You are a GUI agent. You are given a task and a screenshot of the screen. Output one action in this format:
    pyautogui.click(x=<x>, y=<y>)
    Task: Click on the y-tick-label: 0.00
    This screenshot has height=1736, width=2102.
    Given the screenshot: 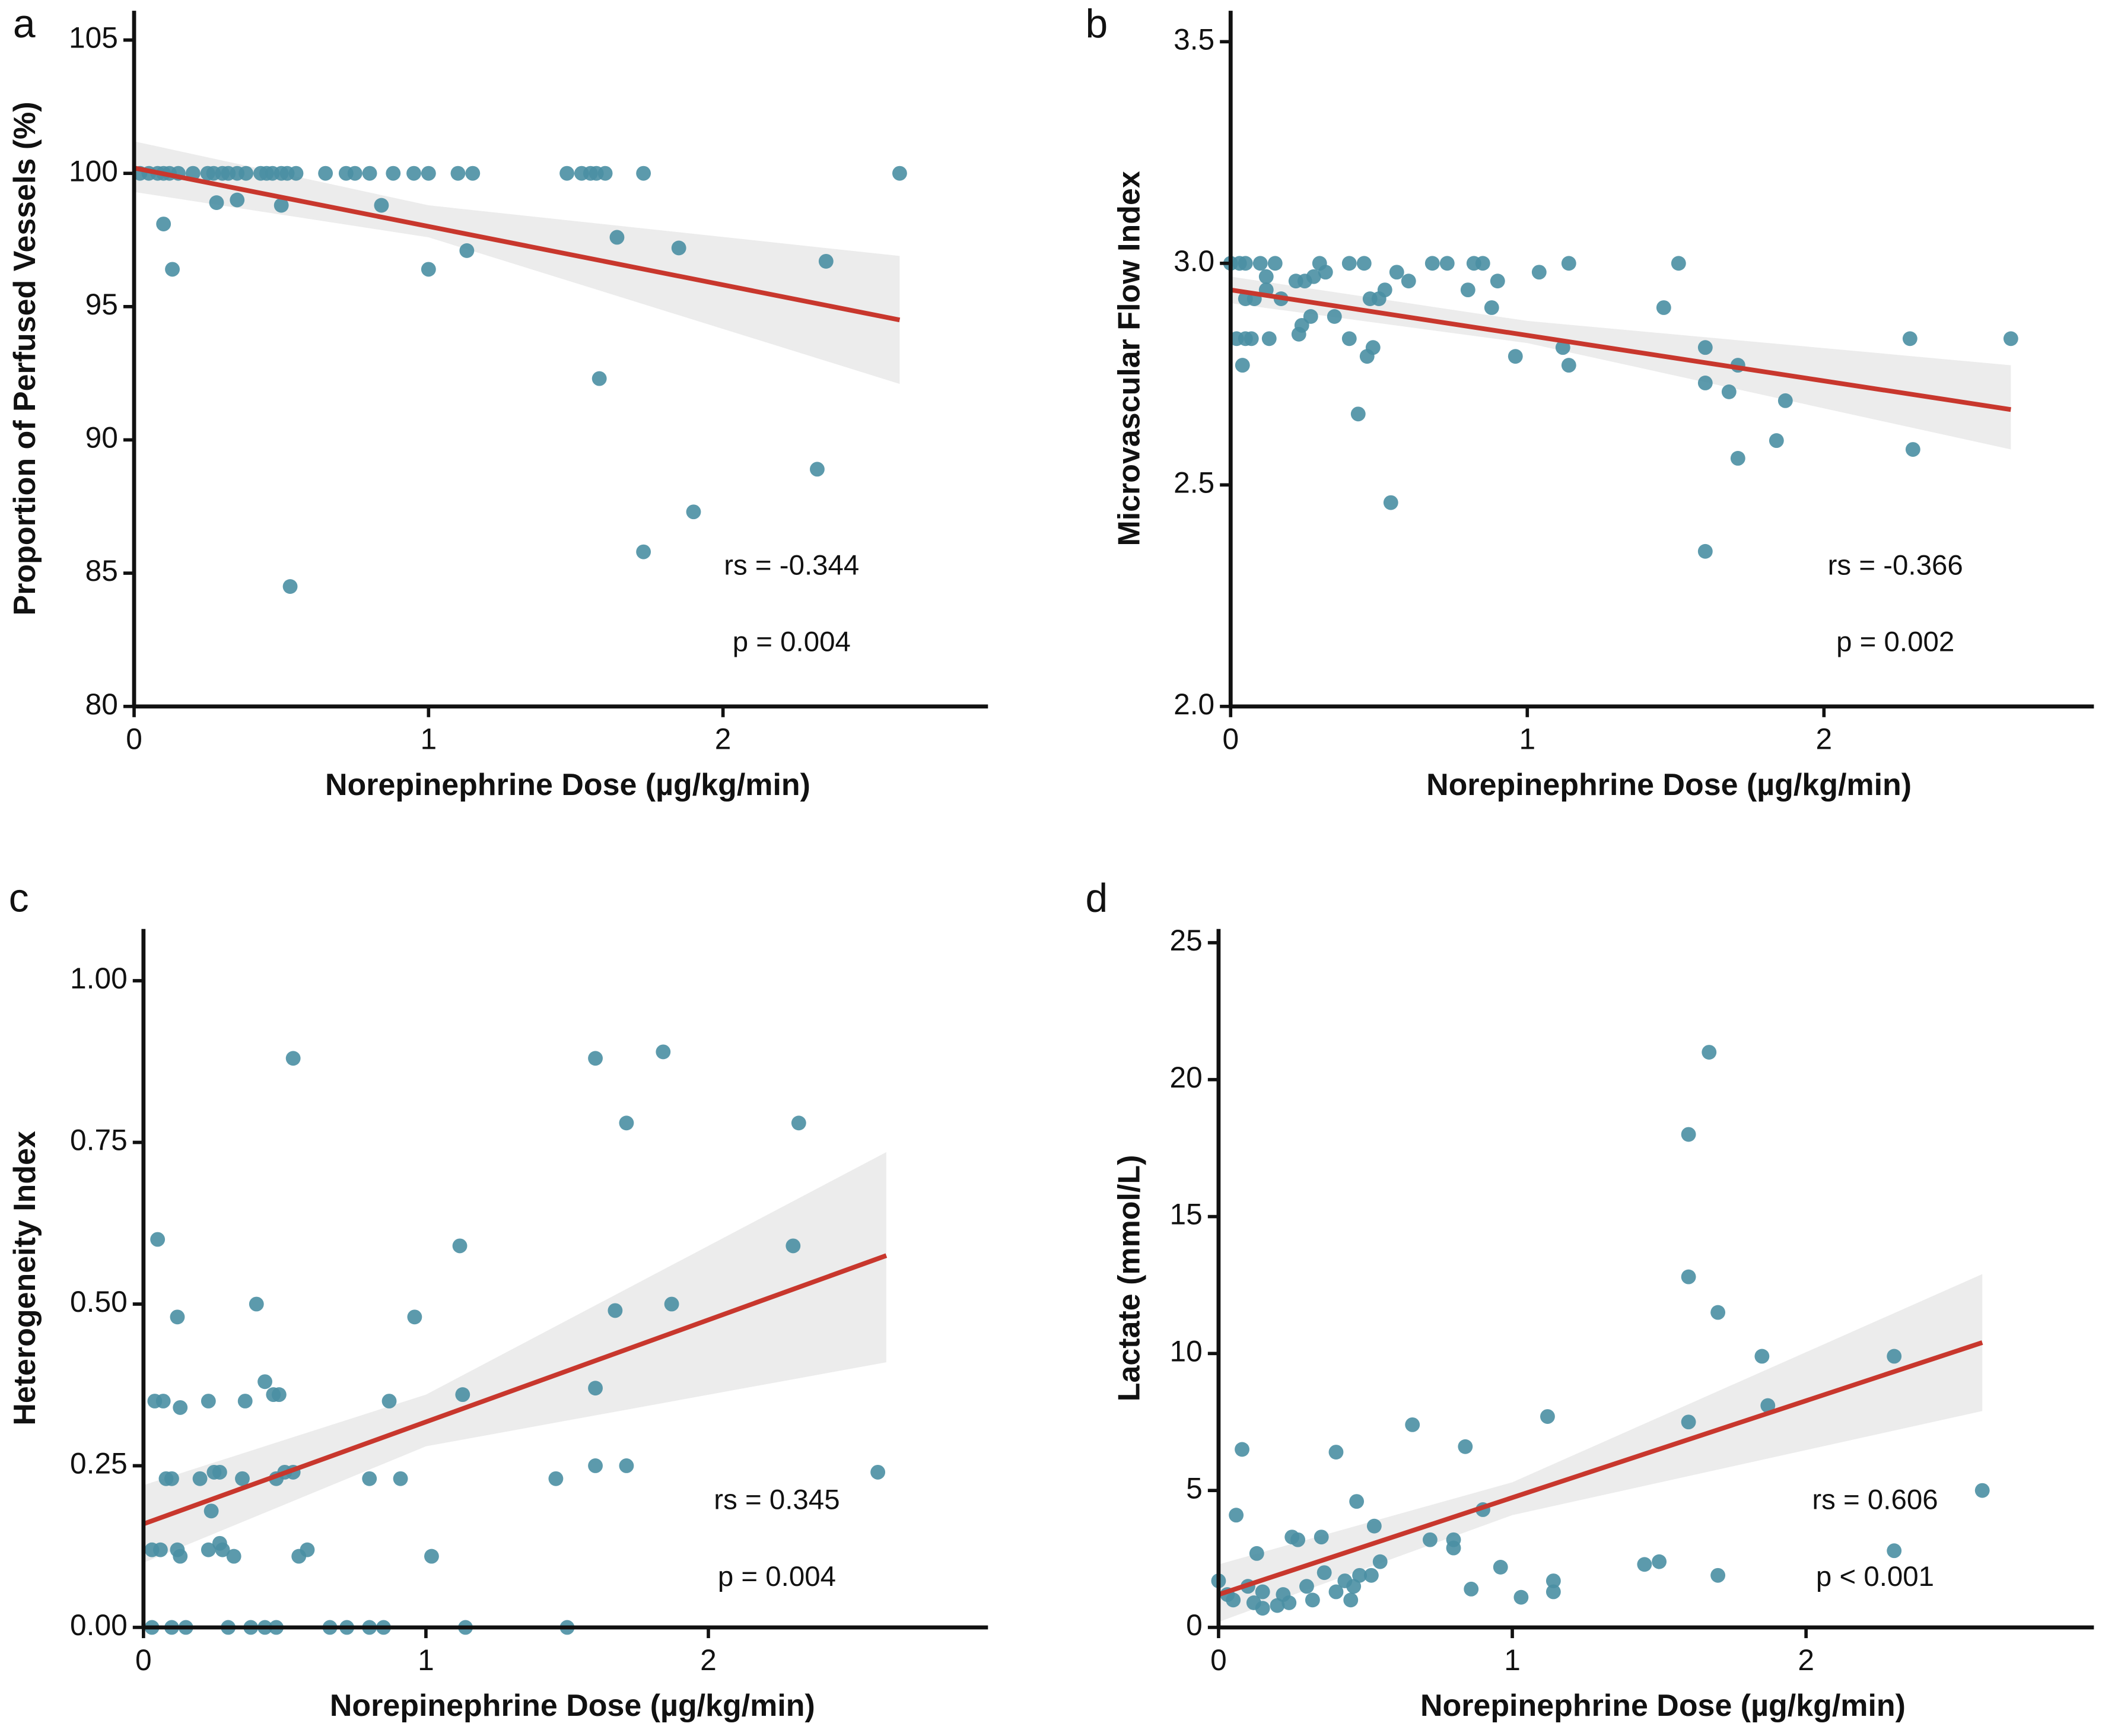 What is the action you would take?
    pyautogui.click(x=99, y=1625)
    